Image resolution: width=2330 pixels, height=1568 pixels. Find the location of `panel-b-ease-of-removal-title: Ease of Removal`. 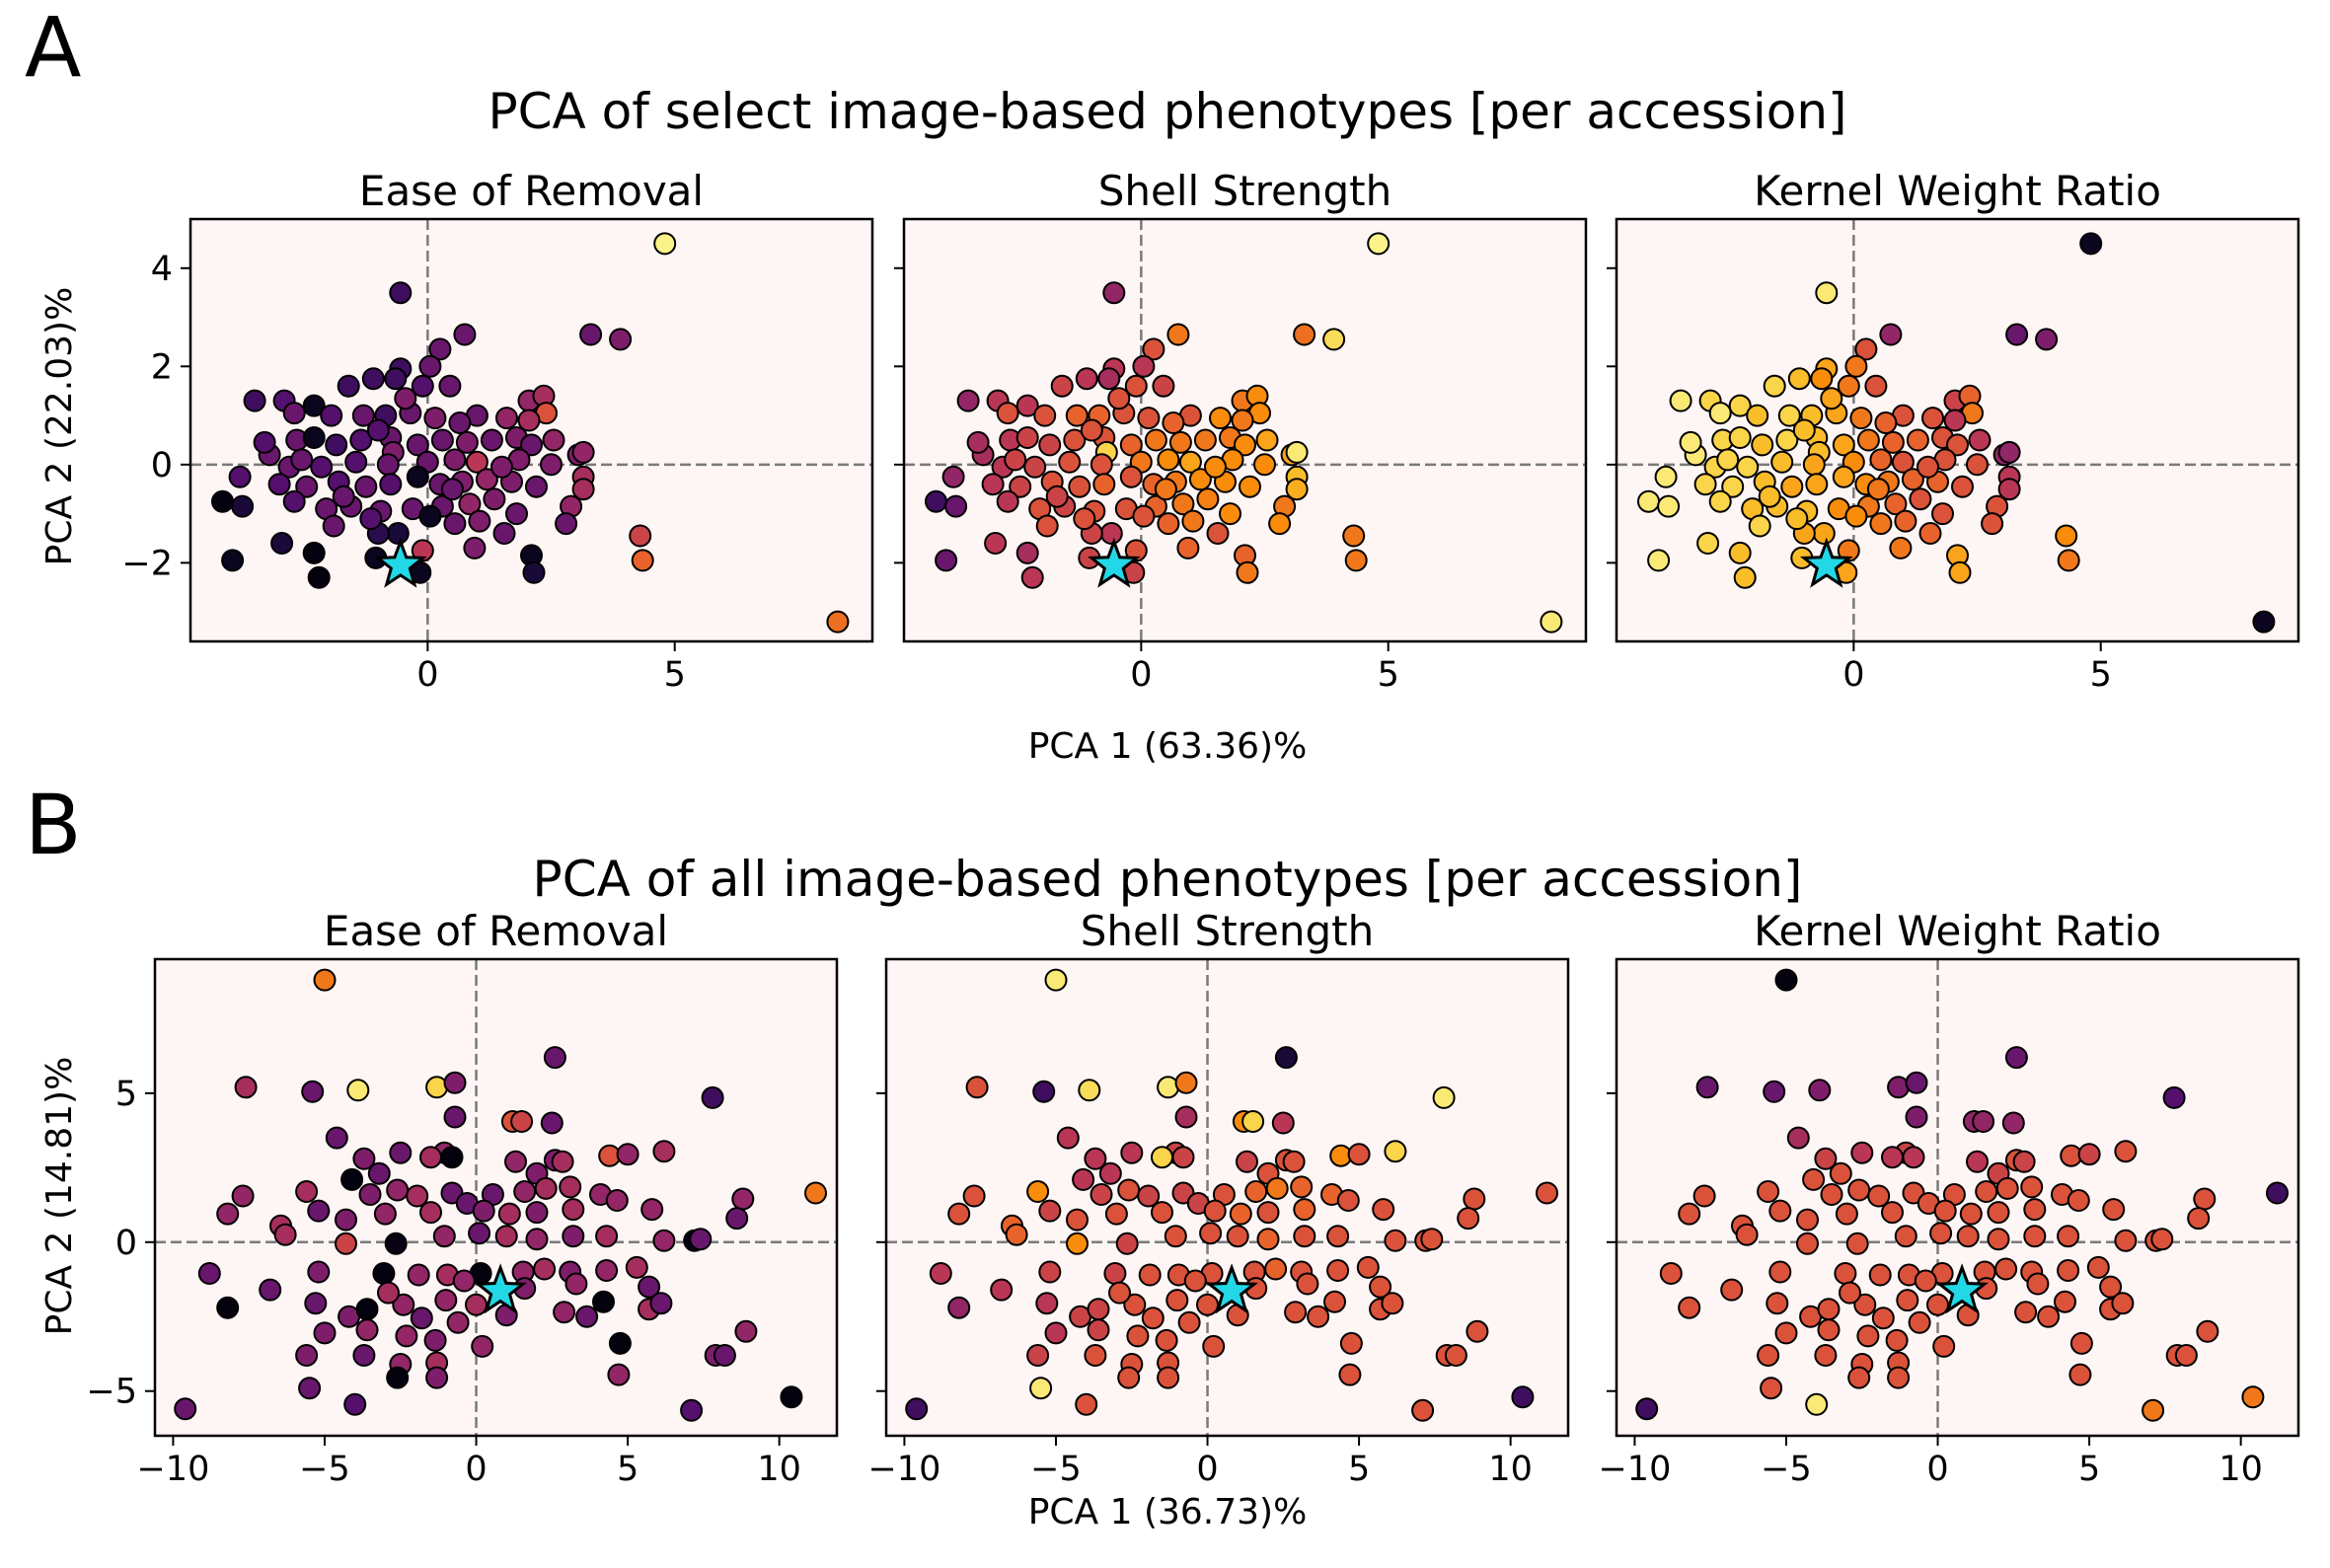

panel-b-ease-of-removal-title: Ease of Removal is located at coordinates (496, 931).